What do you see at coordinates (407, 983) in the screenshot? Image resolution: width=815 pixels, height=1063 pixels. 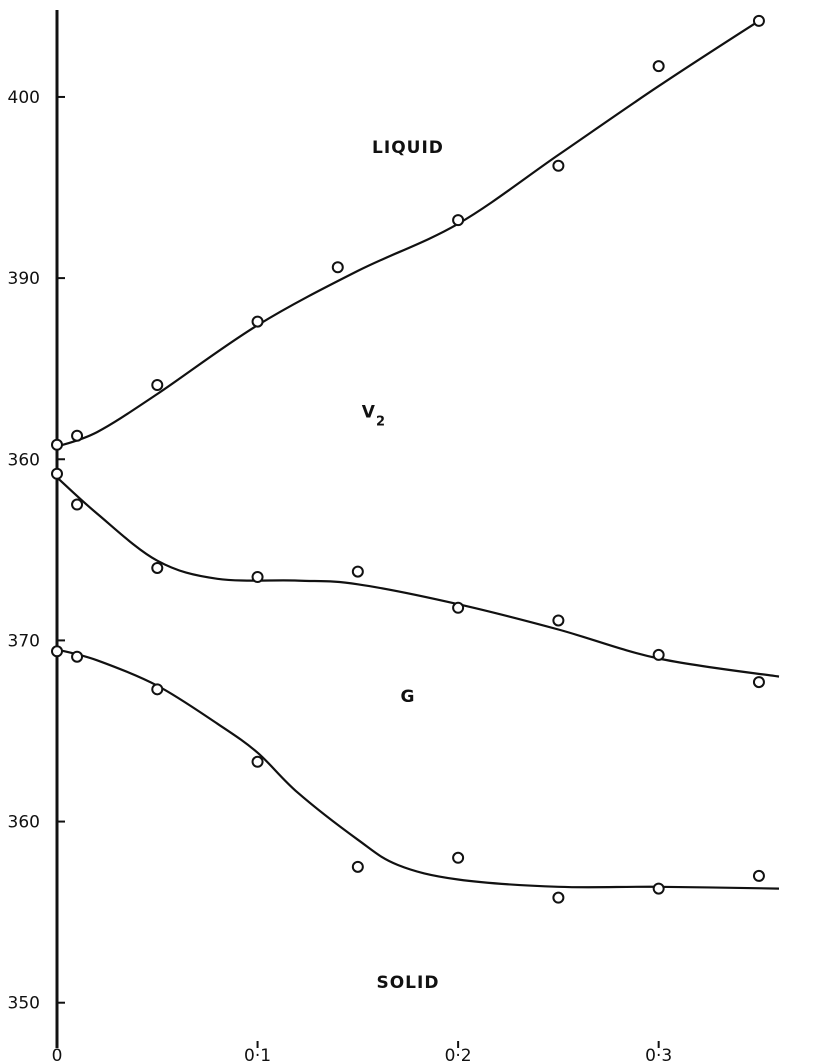 I see `region-label-solid: SOLID` at bounding box center [407, 983].